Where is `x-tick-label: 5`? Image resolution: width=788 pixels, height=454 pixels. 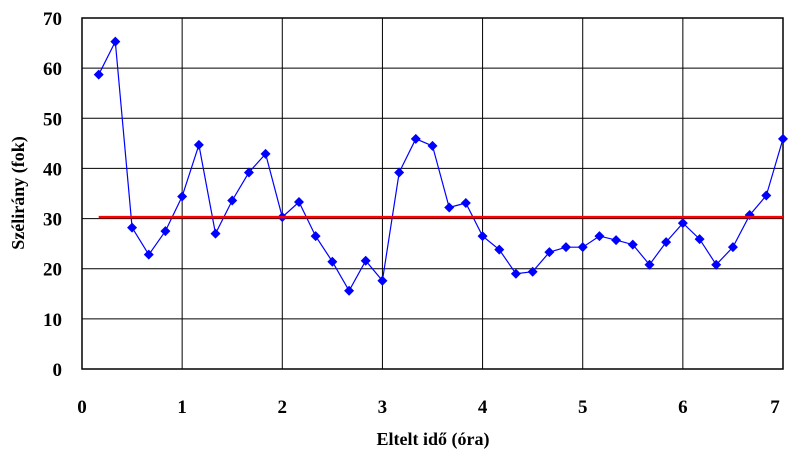 x-tick-label: 5 is located at coordinates (583, 407).